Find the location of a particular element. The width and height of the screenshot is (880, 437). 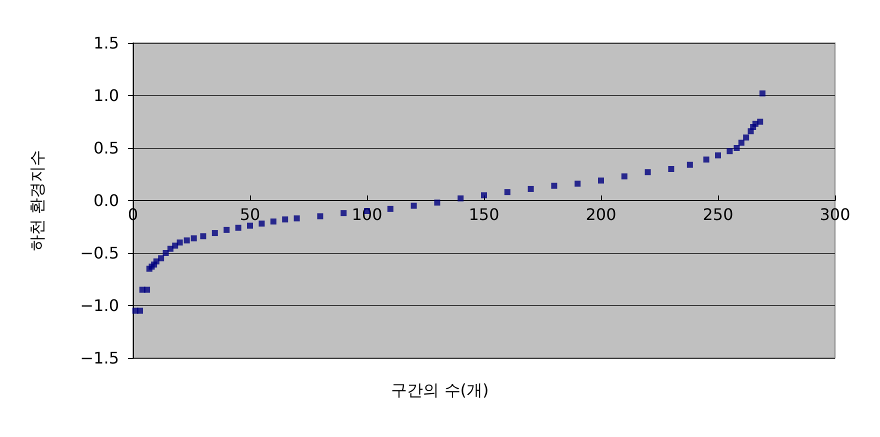

y-axis-title: 하천 환경지수 is located at coordinates (37, 201).